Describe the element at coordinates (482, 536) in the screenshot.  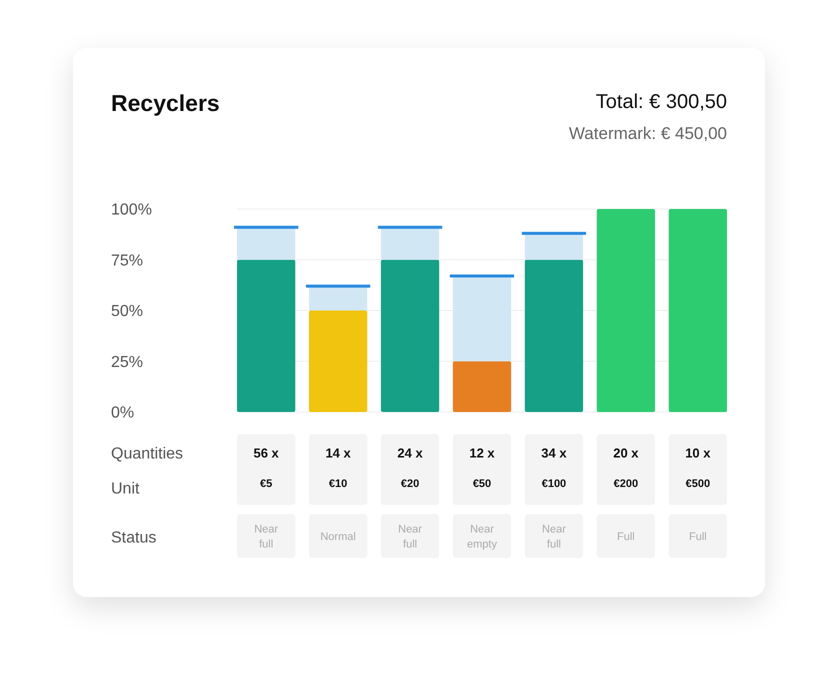
I see `text: Near empty` at that location.